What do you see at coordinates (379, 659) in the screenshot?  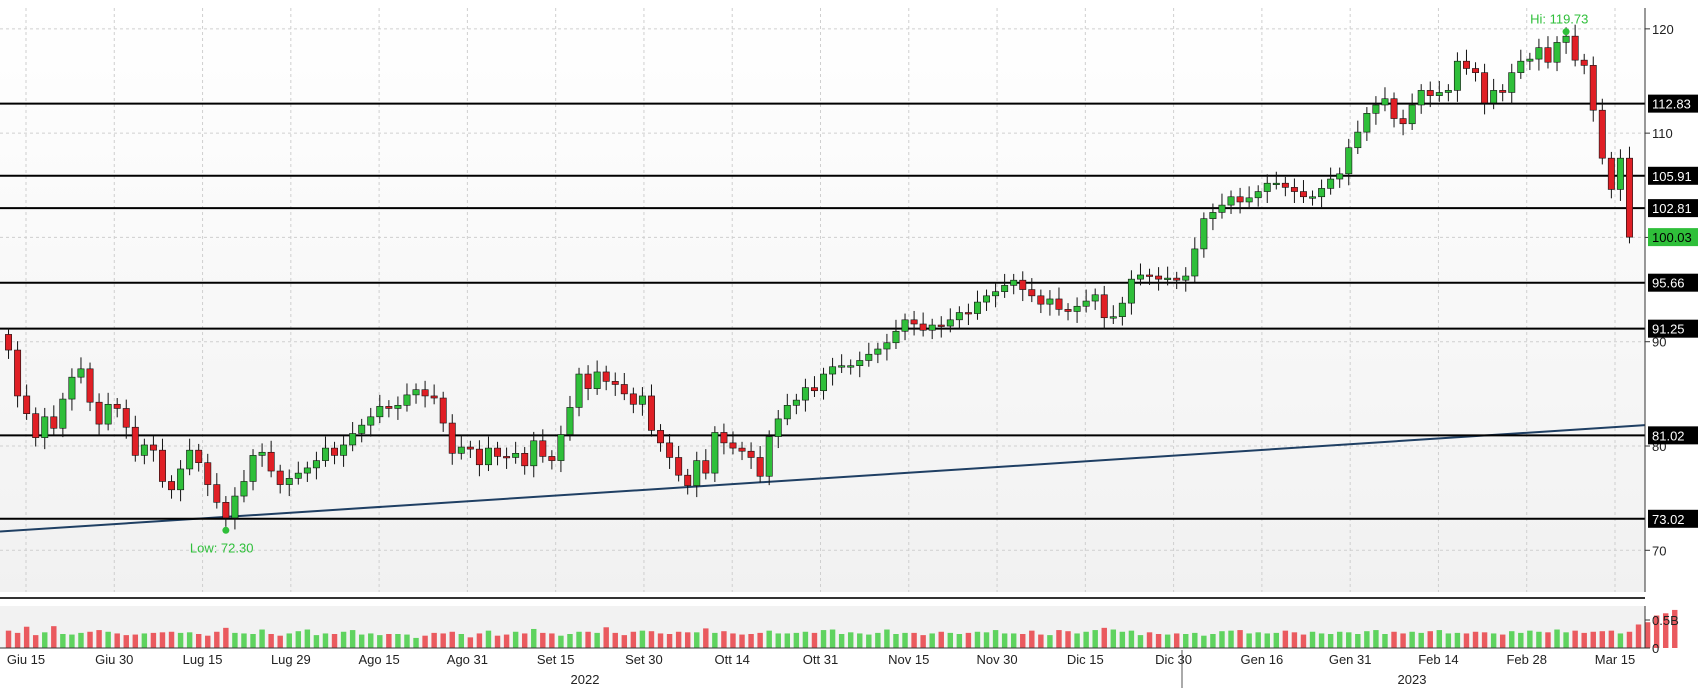 I see `x-tick-label: Ago 15` at bounding box center [379, 659].